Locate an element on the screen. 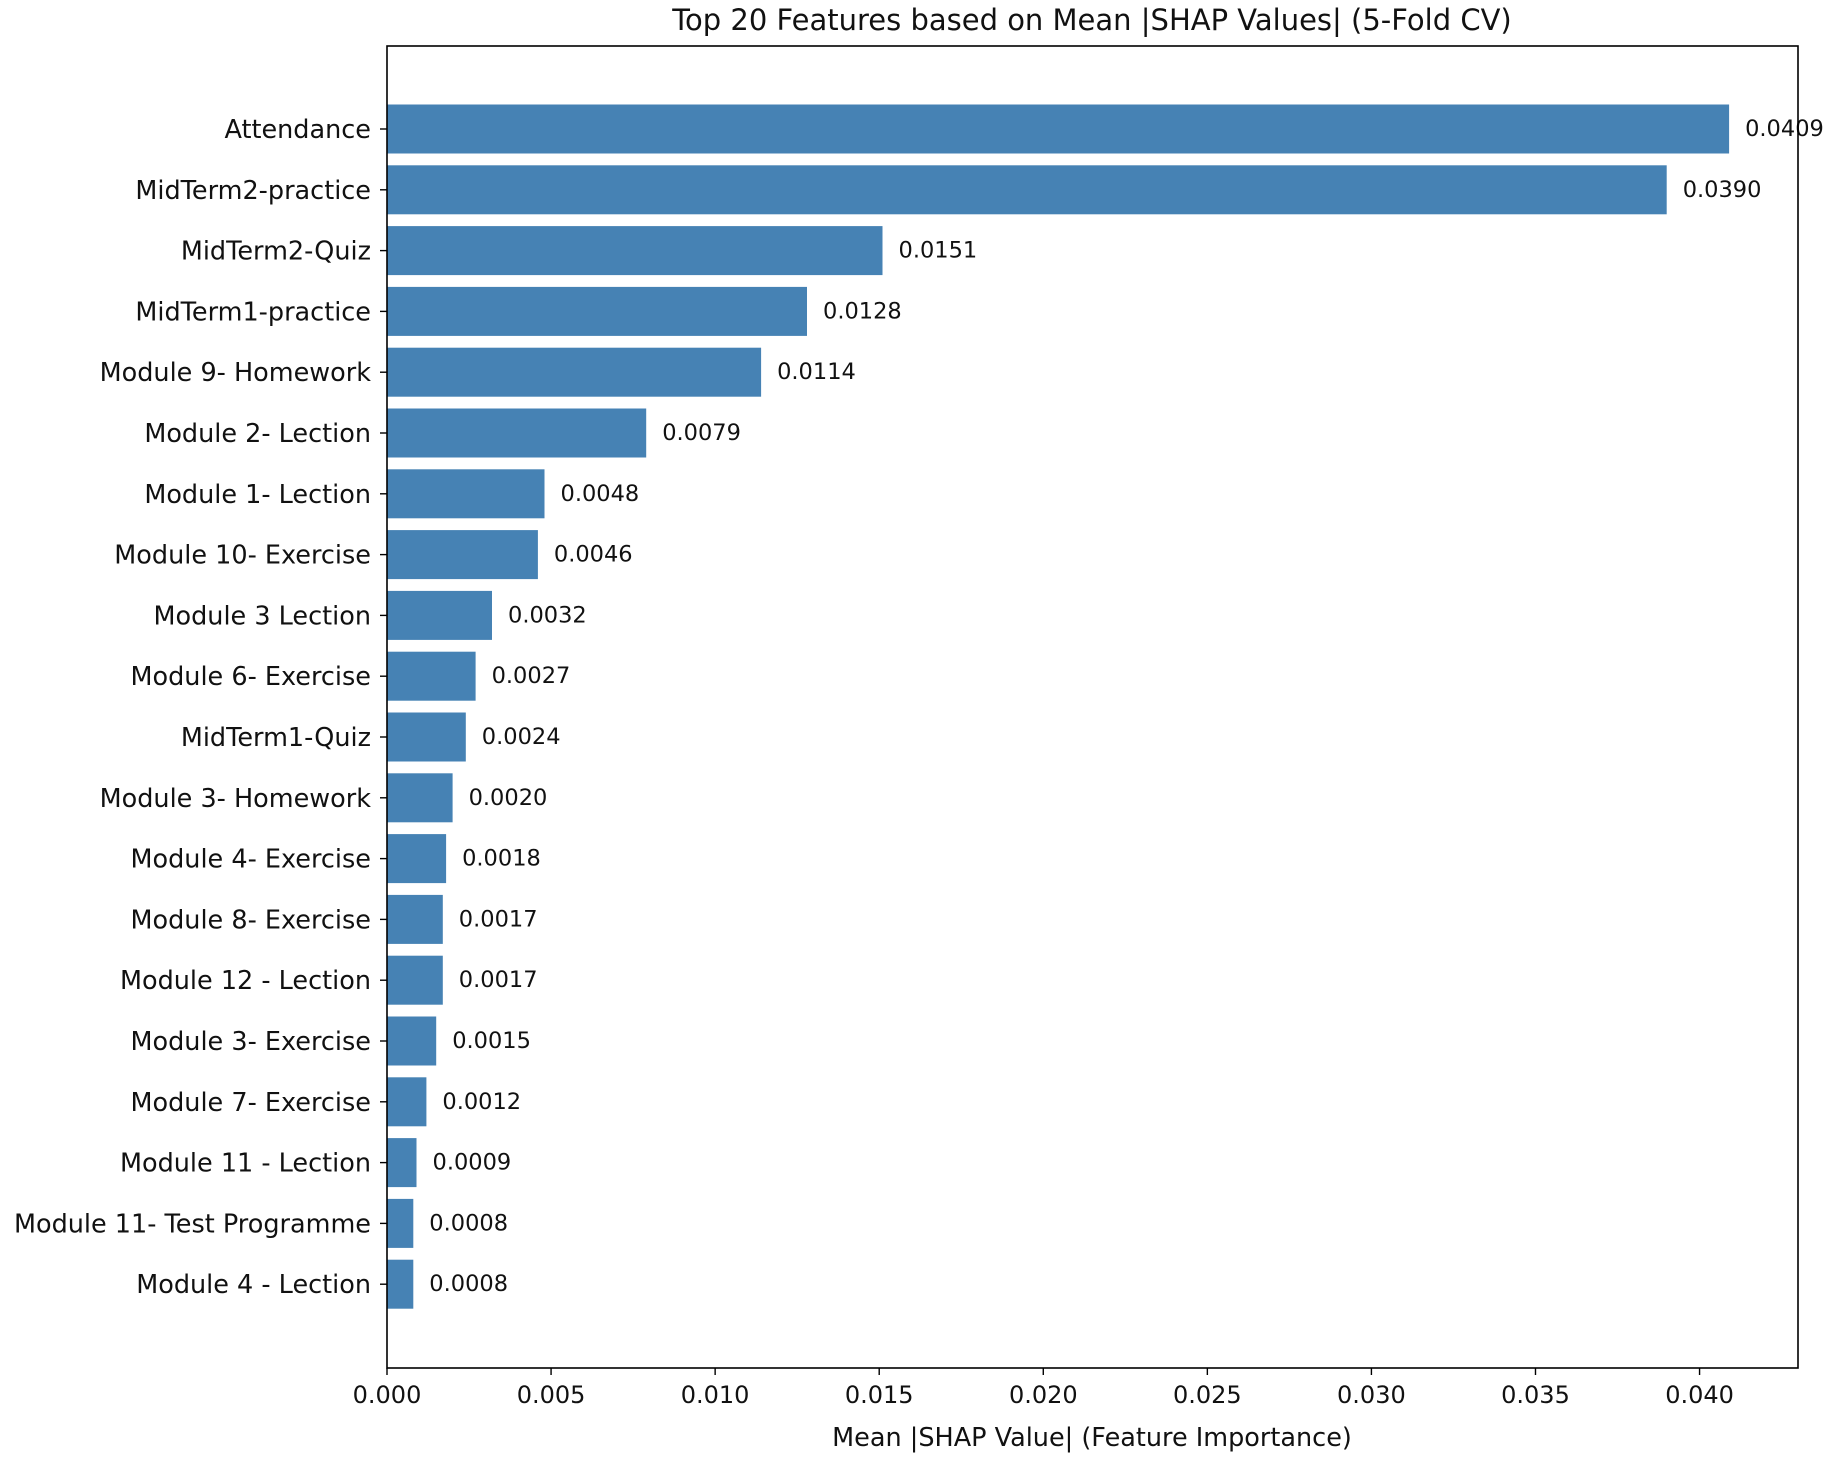 This screenshot has height=1460, width=1831. y-tick-label: MidTerm2-Quiz is located at coordinates (276, 252).